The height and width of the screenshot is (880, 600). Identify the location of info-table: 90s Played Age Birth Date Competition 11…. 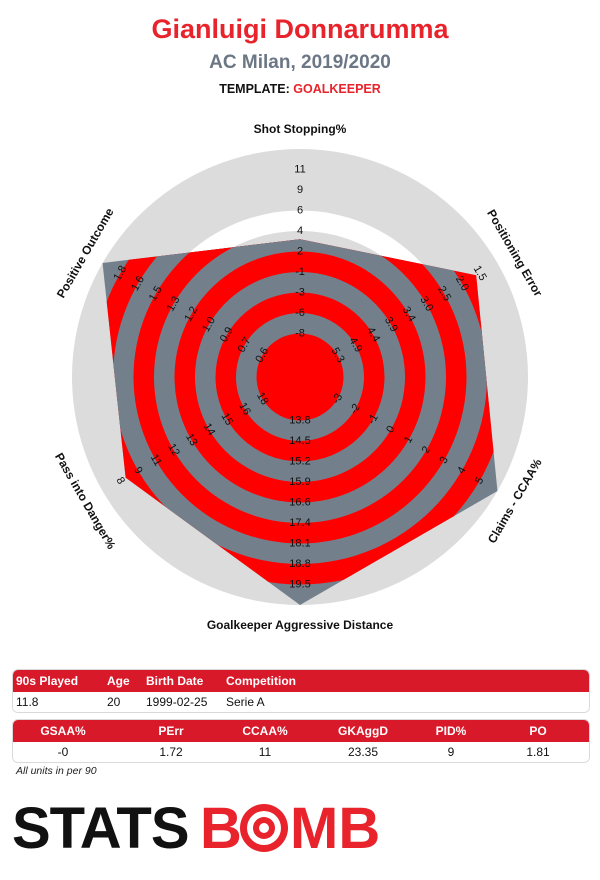
(301, 691).